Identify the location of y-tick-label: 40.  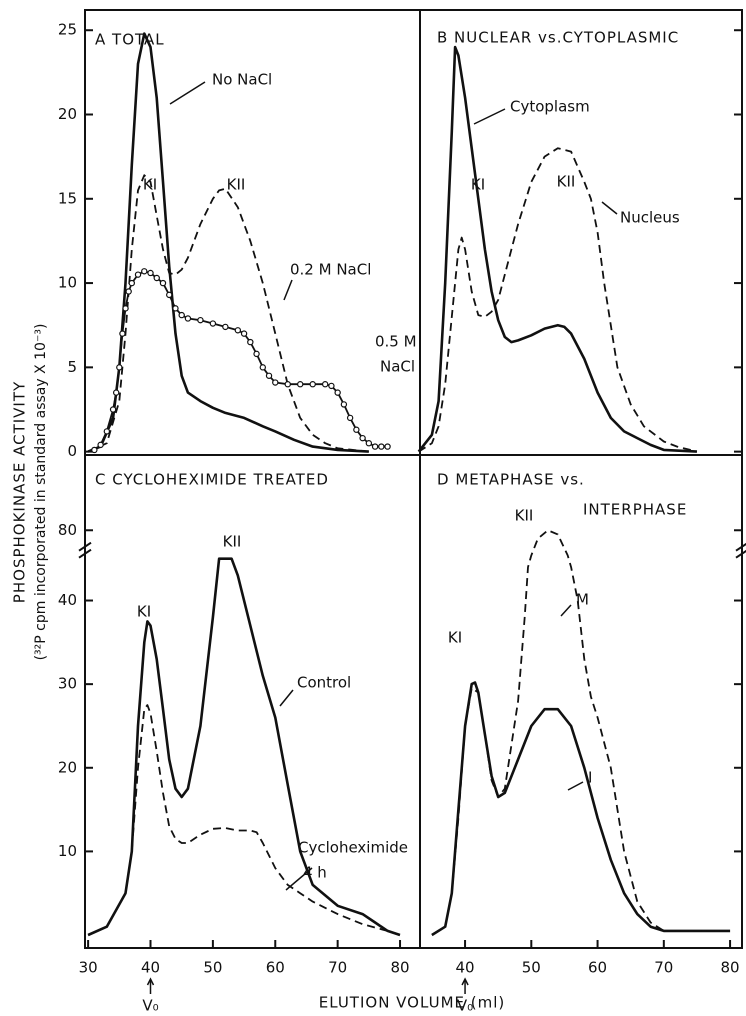
(67, 600).